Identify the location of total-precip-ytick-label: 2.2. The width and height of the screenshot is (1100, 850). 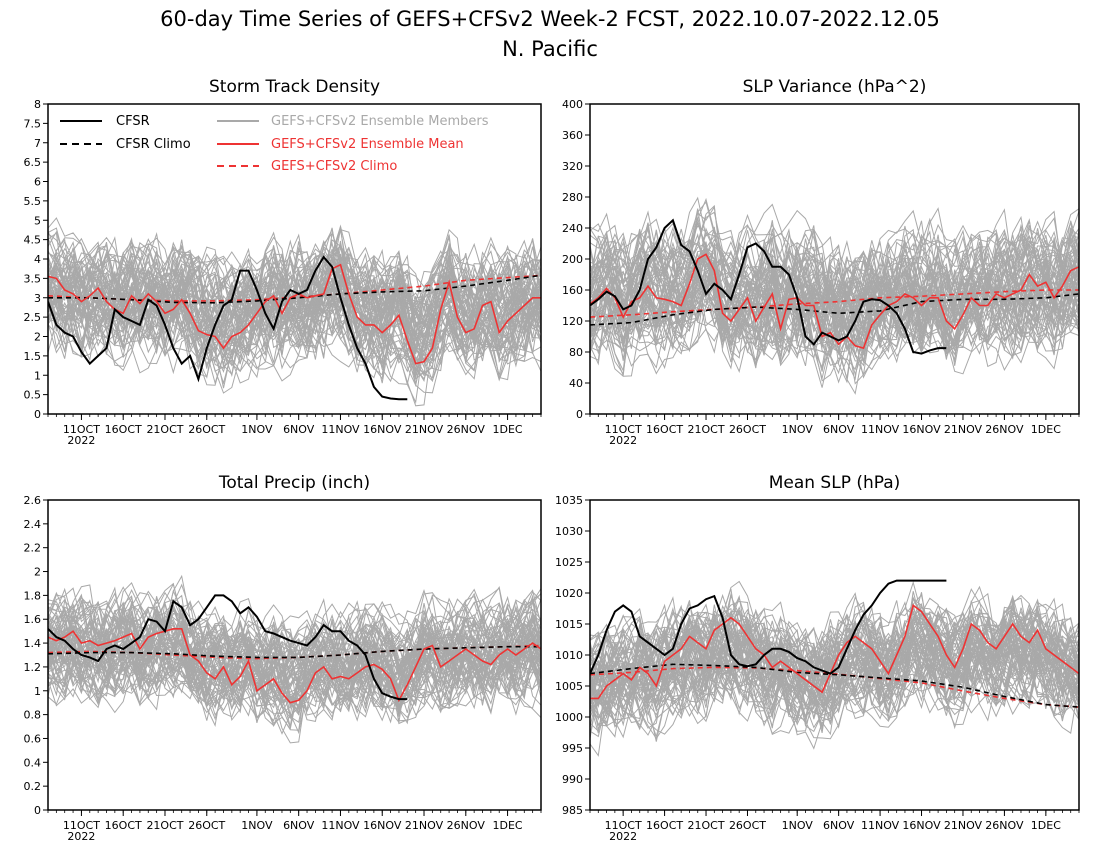
(33, 548).